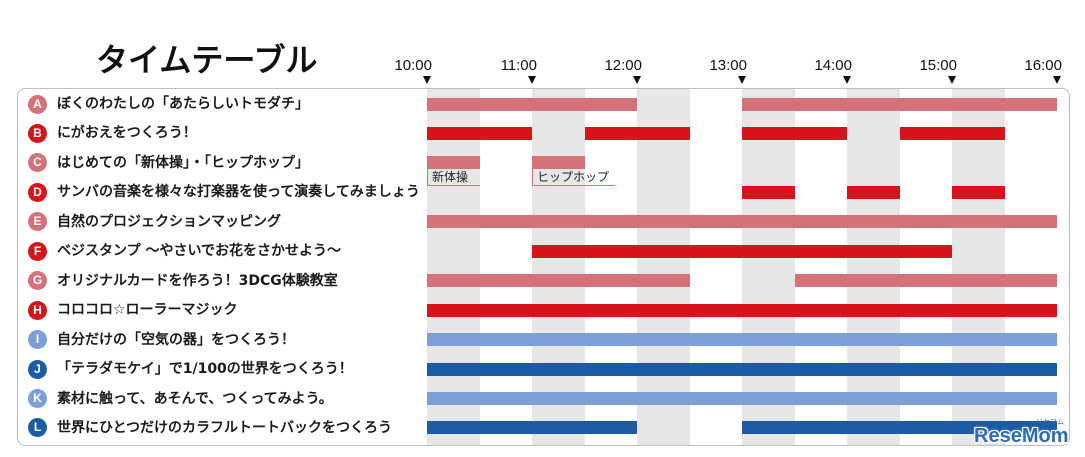 Image resolution: width=1085 pixels, height=457 pixels. Describe the element at coordinates (413, 65) in the screenshot. I see `time-tick-label: 10:00` at that location.